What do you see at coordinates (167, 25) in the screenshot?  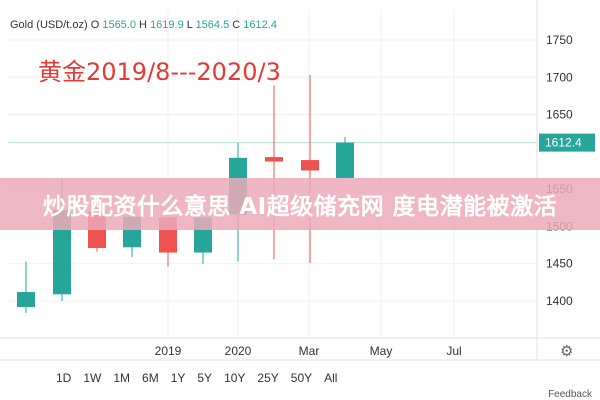 I see `high-value: 1619.9` at bounding box center [167, 25].